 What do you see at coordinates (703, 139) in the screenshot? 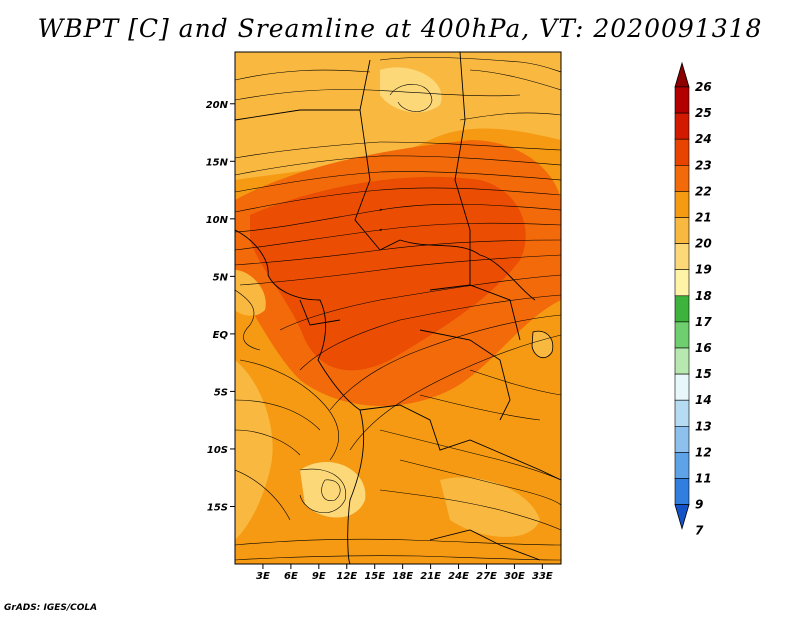
I see `colorbar-label: 24` at bounding box center [703, 139].